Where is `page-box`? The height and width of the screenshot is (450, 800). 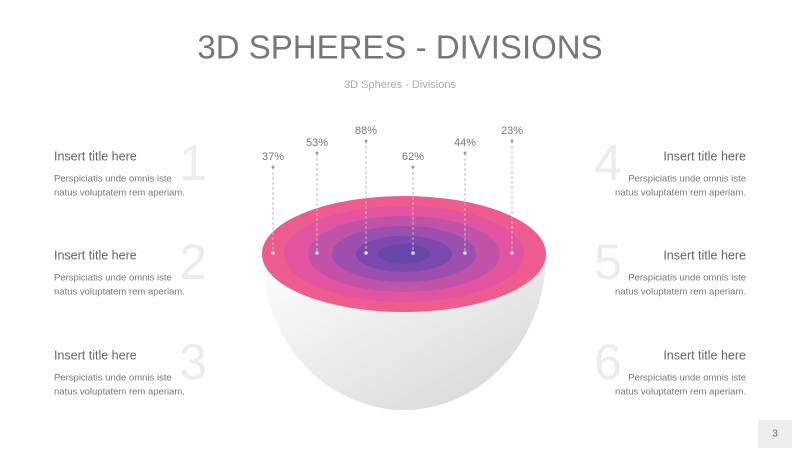
page-box is located at coordinates (775, 434).